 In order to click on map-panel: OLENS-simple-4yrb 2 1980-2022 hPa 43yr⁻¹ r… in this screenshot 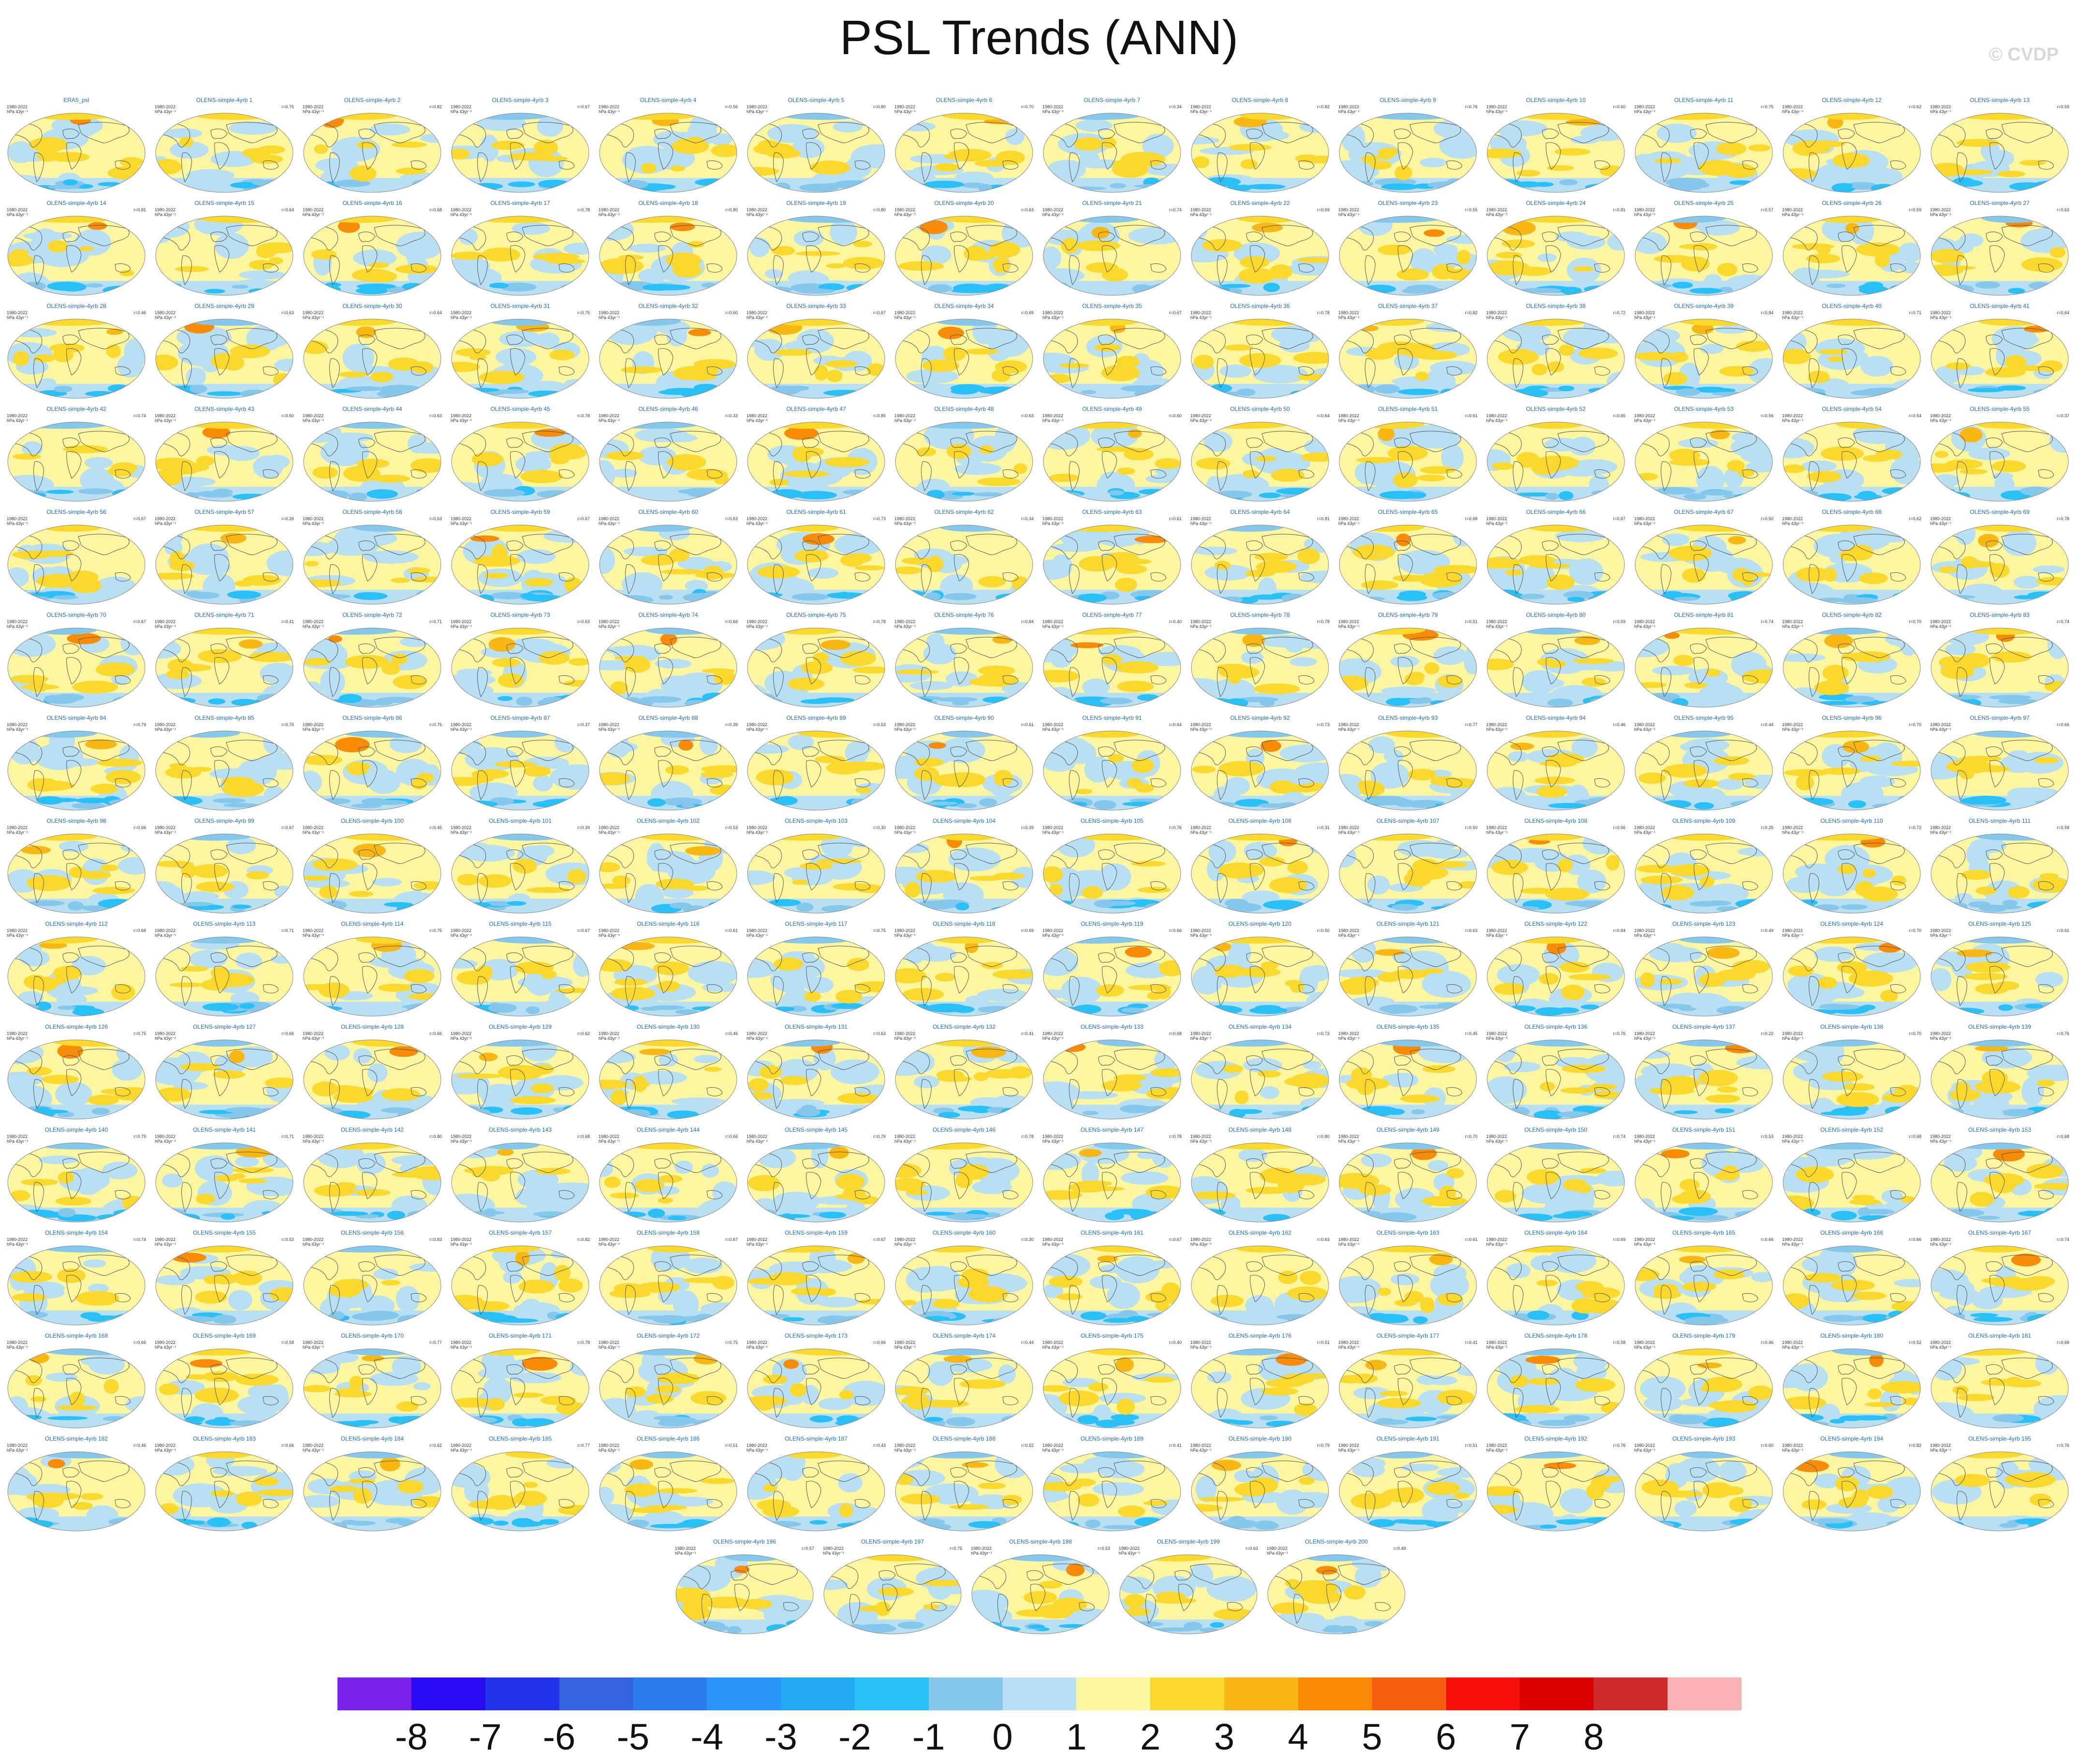, I will do `click(372, 146)`.